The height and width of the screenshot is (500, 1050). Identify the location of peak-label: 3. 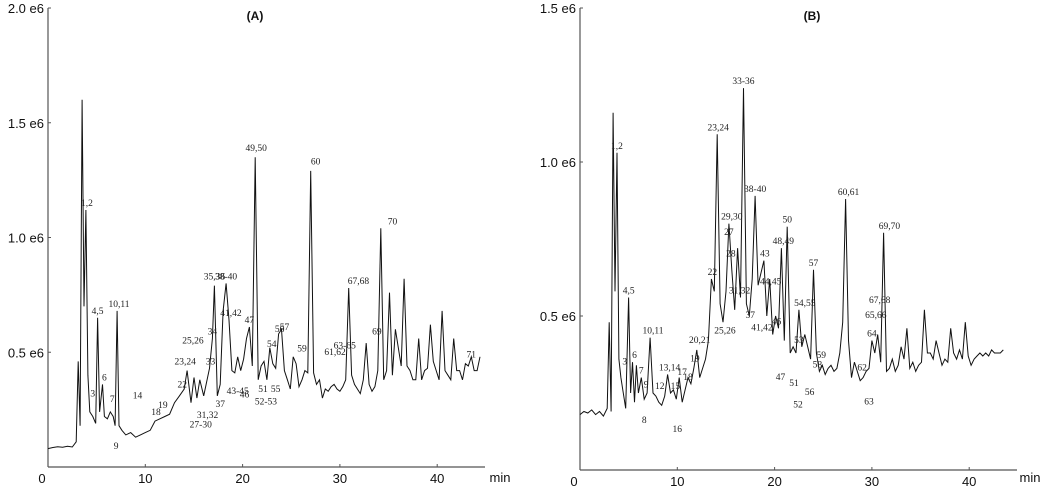
(92, 394).